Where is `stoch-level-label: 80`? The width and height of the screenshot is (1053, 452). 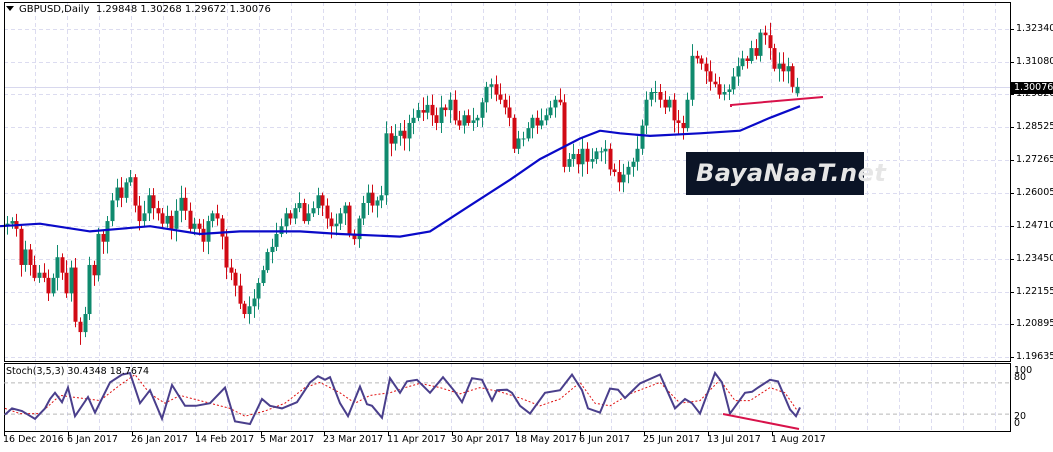 stoch-level-label: 80 is located at coordinates (1020, 377).